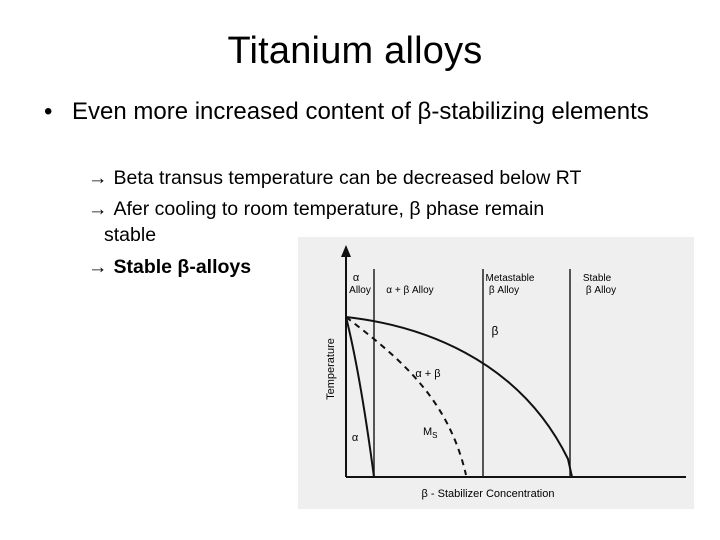 Image resolution: width=720 pixels, height=540 pixels. Describe the element at coordinates (434, 435) in the screenshot. I see `ms-subscript: S` at that location.